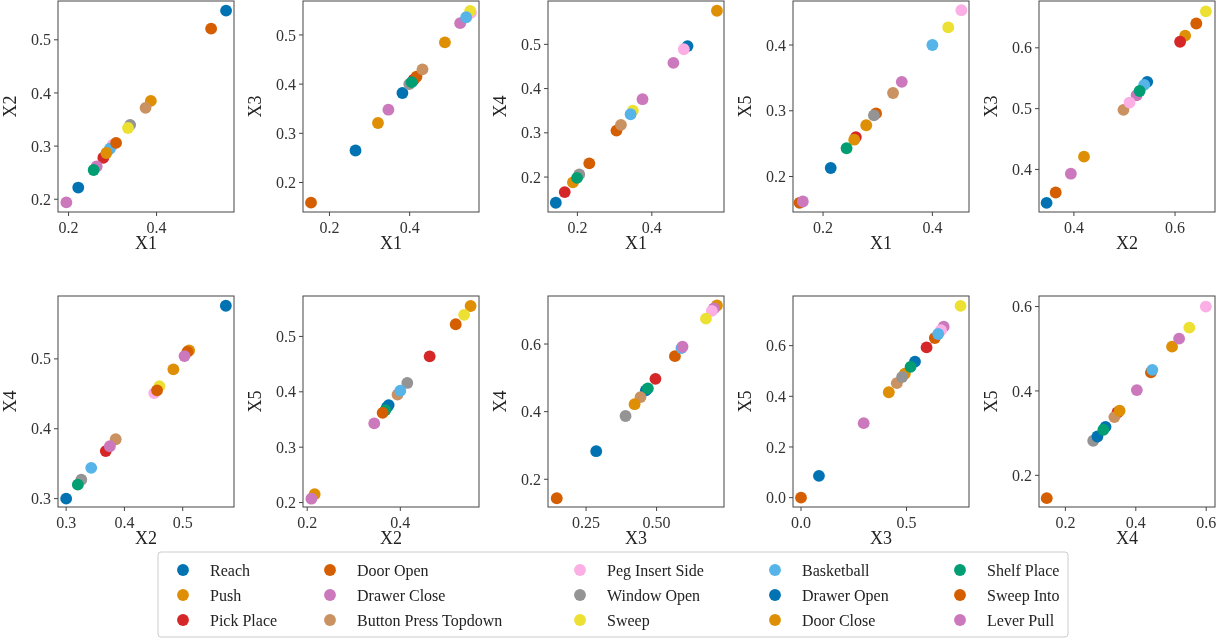 Image resolution: width=1229 pixels, height=639 pixels. I want to click on x-tick-label: 0.0, so click(801, 522).